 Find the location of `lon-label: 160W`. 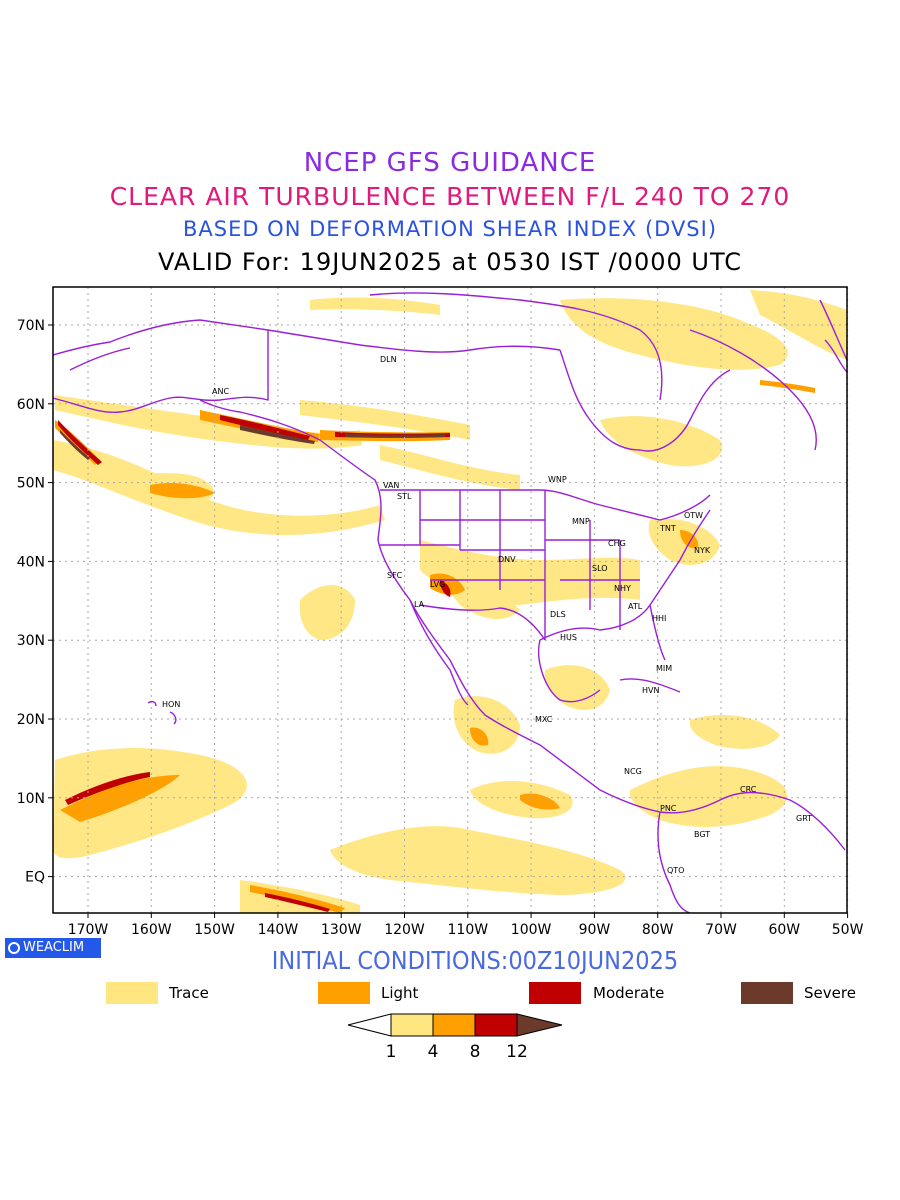

lon-label: 160W is located at coordinates (151, 930).